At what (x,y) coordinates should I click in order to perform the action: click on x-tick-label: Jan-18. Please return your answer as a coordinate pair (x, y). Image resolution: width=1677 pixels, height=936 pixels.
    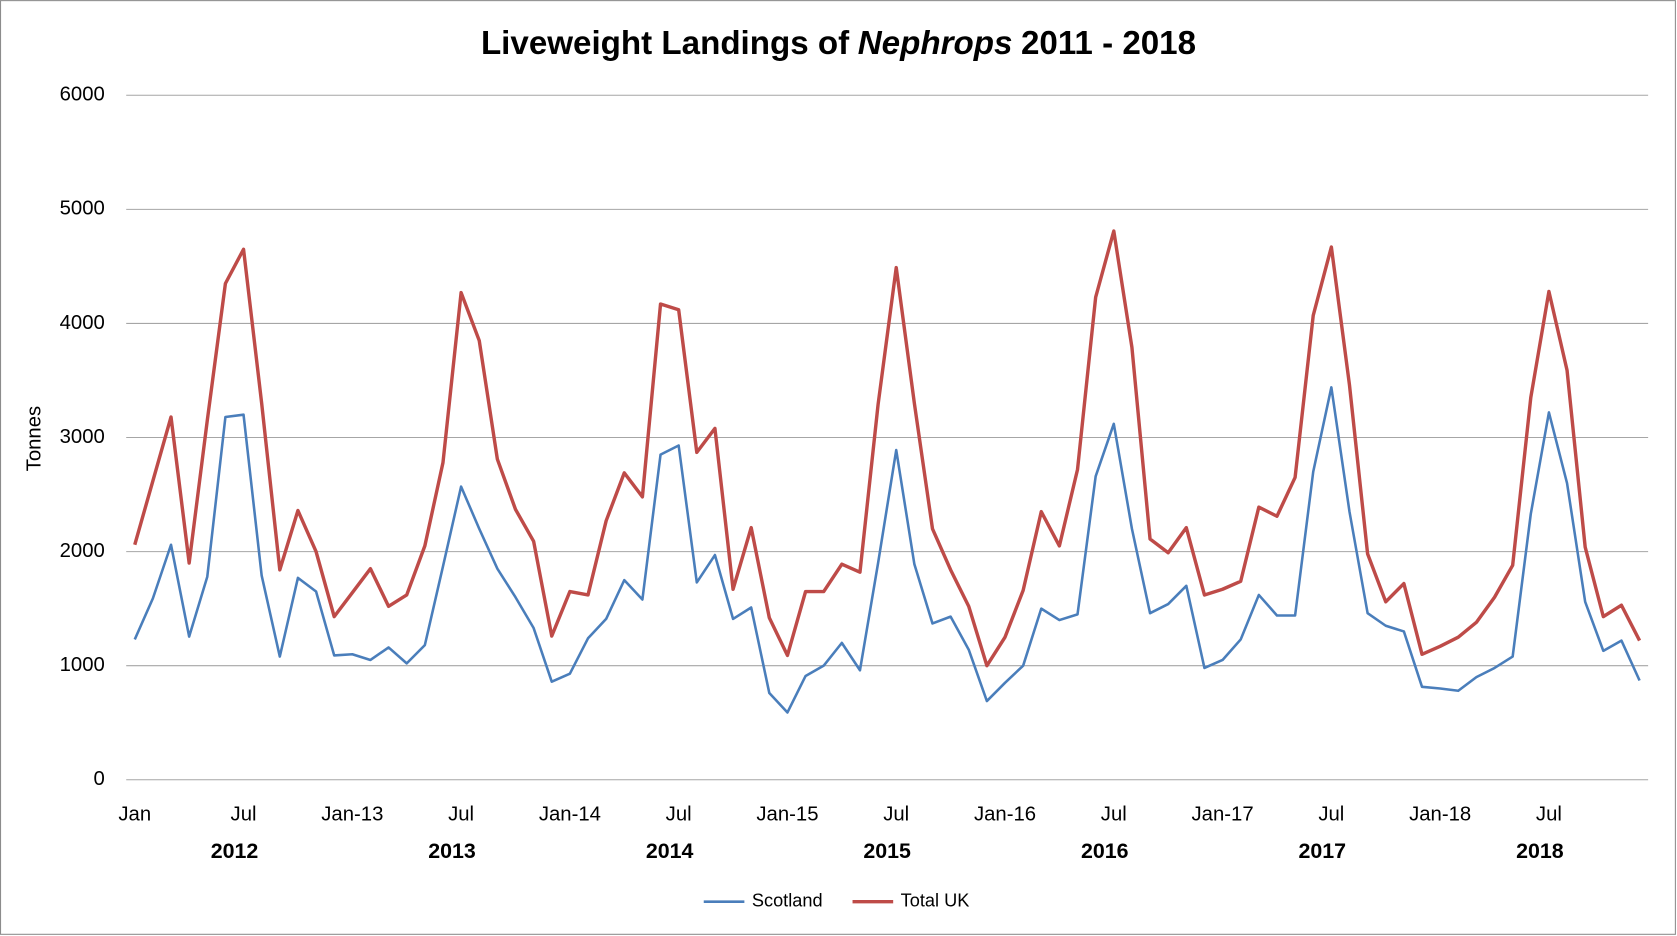
    Looking at the image, I should click on (1440, 814).